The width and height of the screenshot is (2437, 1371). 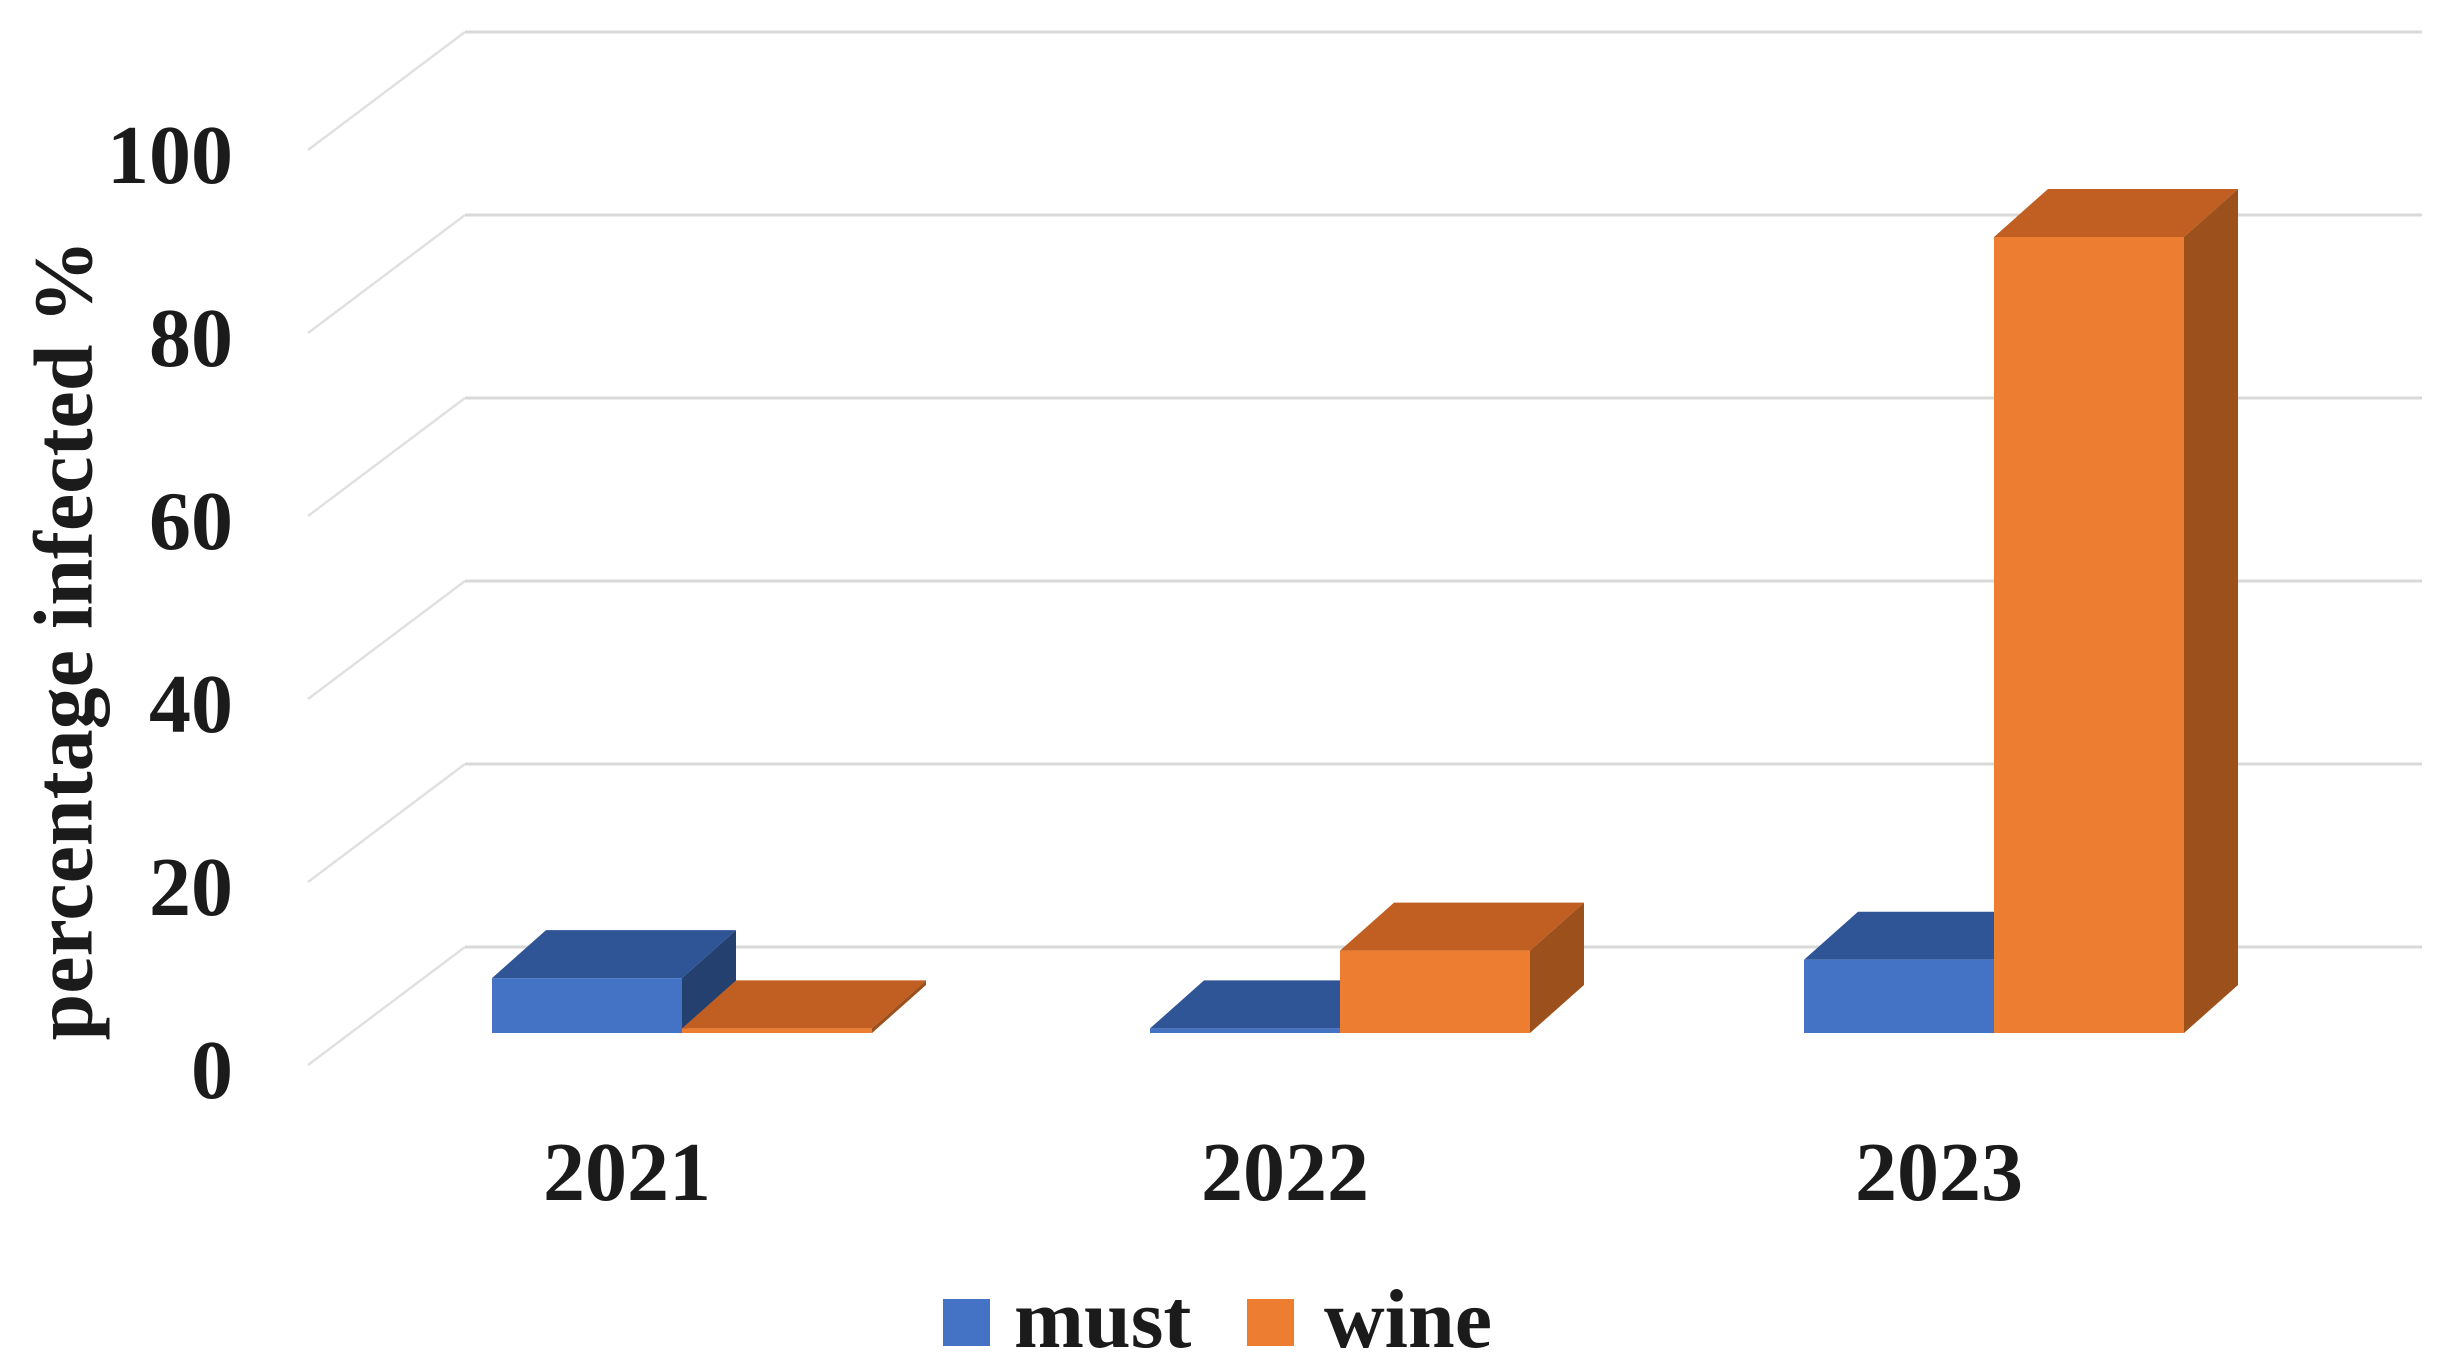 I want to click on bar-wine-2021, so click(x=804, y=1006).